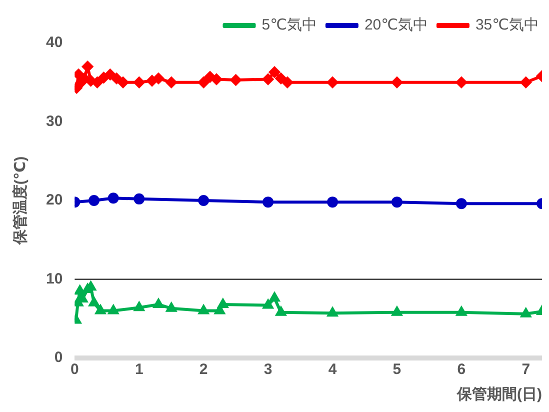  What do you see at coordinates (203, 369) in the screenshot?
I see `x-tick-label: 2` at bounding box center [203, 369].